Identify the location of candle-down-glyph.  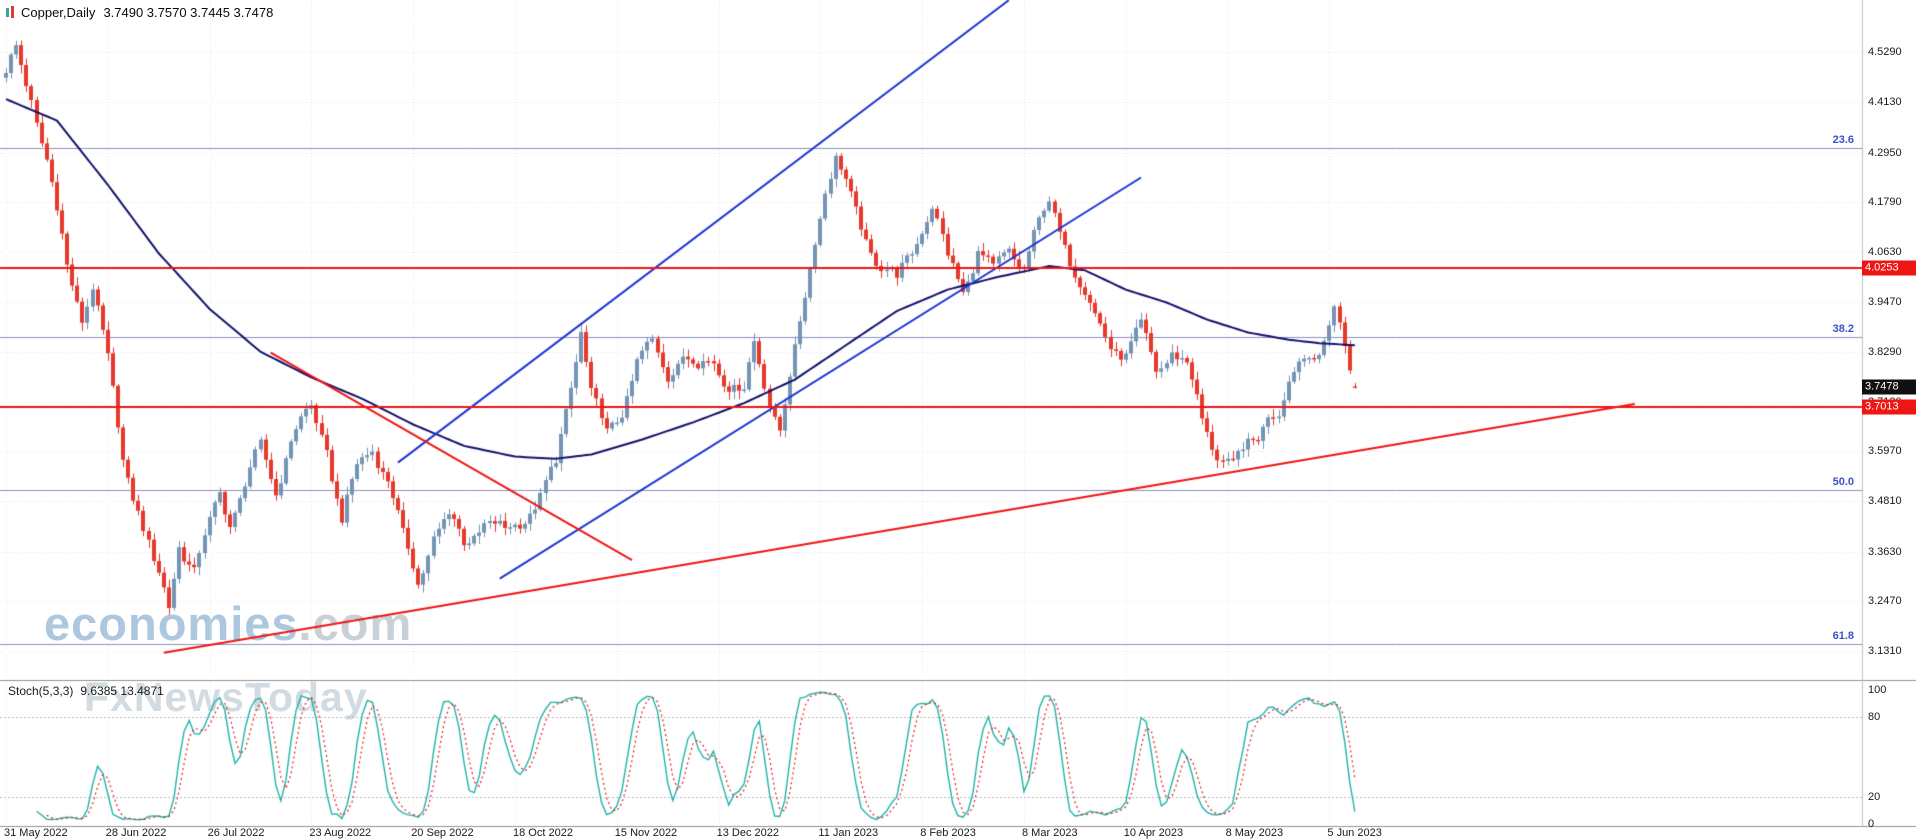
(12, 12).